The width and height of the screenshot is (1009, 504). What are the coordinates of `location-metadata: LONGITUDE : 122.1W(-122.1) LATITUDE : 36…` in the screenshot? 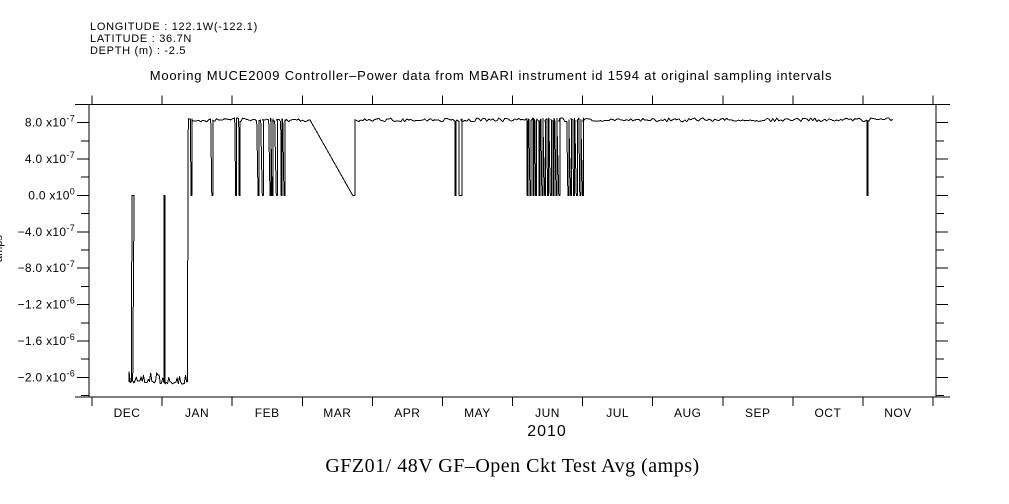 It's located at (174, 39).